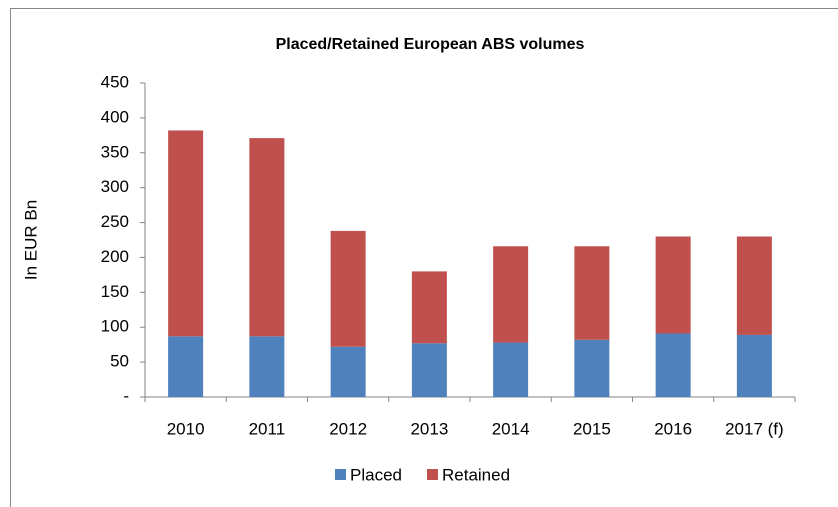  Describe the element at coordinates (754, 428) in the screenshot. I see `x-tick-label: 2017 (f)` at that location.